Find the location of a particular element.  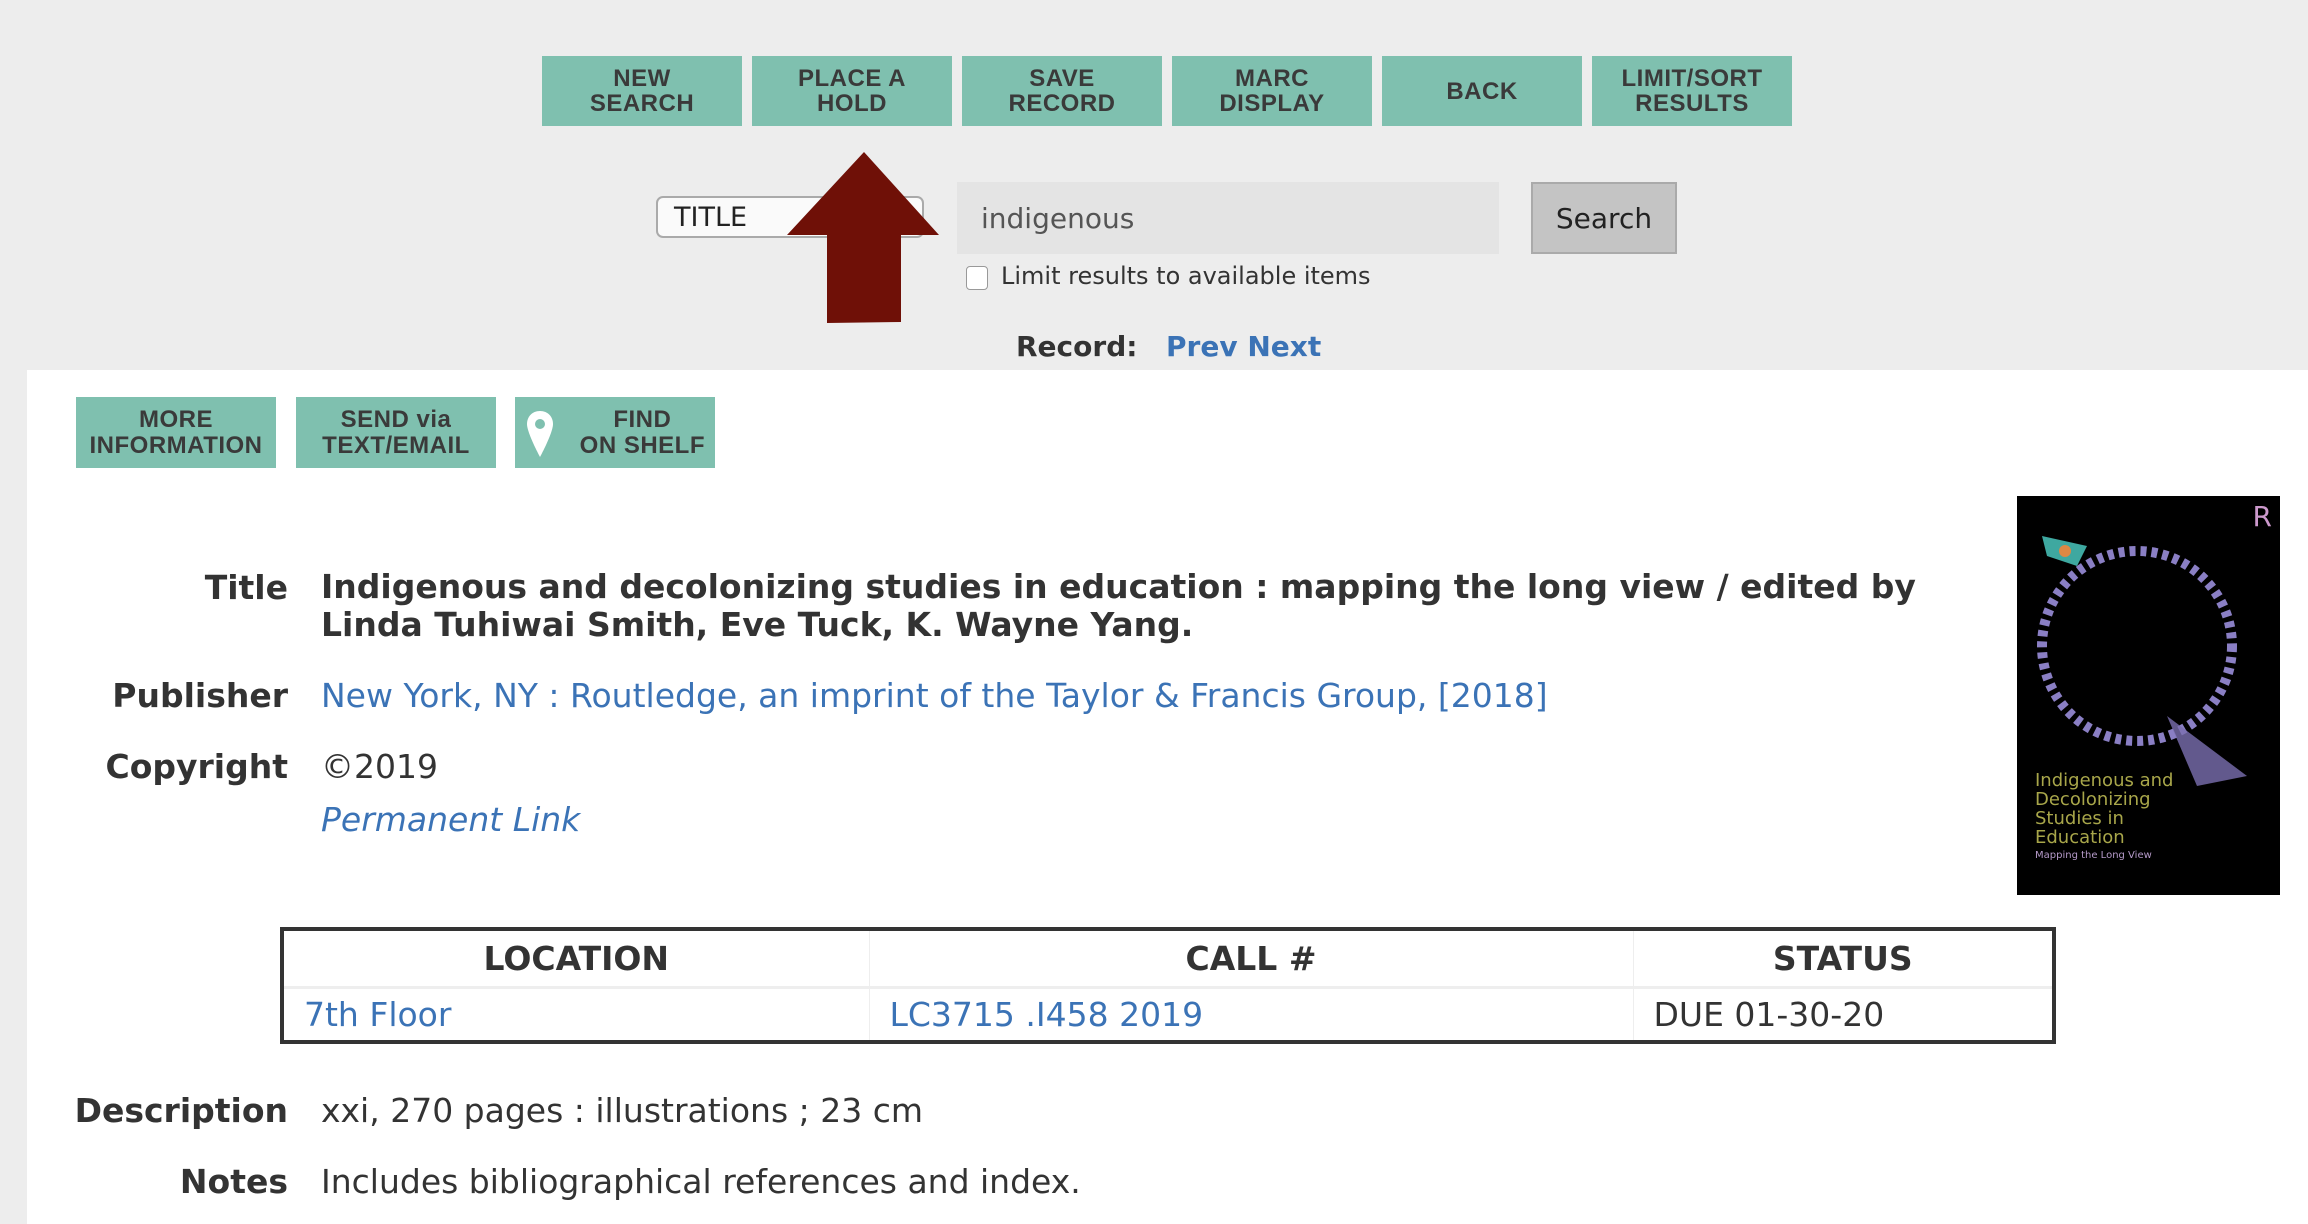

send-label: SEND via TEXT/EMAIL is located at coordinates (396, 432).